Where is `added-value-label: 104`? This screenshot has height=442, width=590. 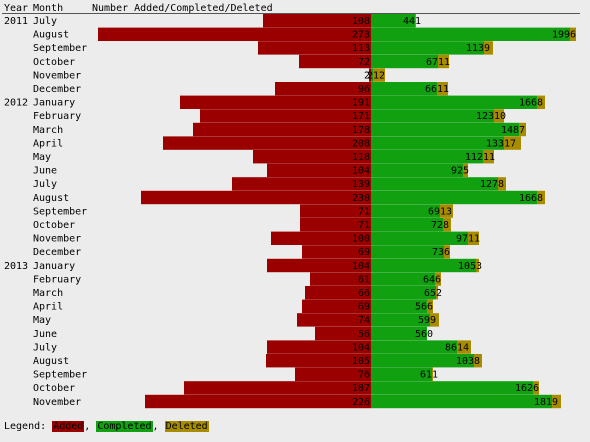 added-value-label: 104 is located at coordinates (361, 266).